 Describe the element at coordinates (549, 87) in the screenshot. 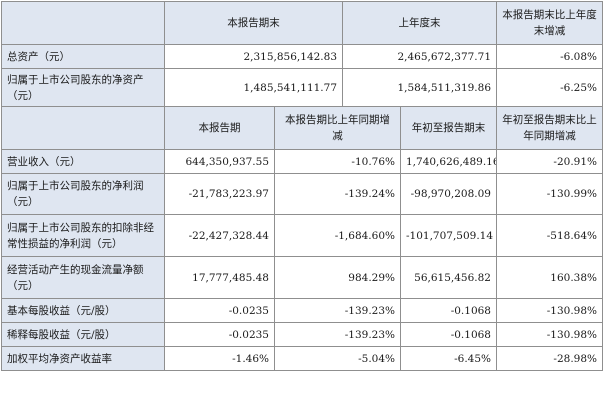

I see `value-cell: -6.25%` at that location.